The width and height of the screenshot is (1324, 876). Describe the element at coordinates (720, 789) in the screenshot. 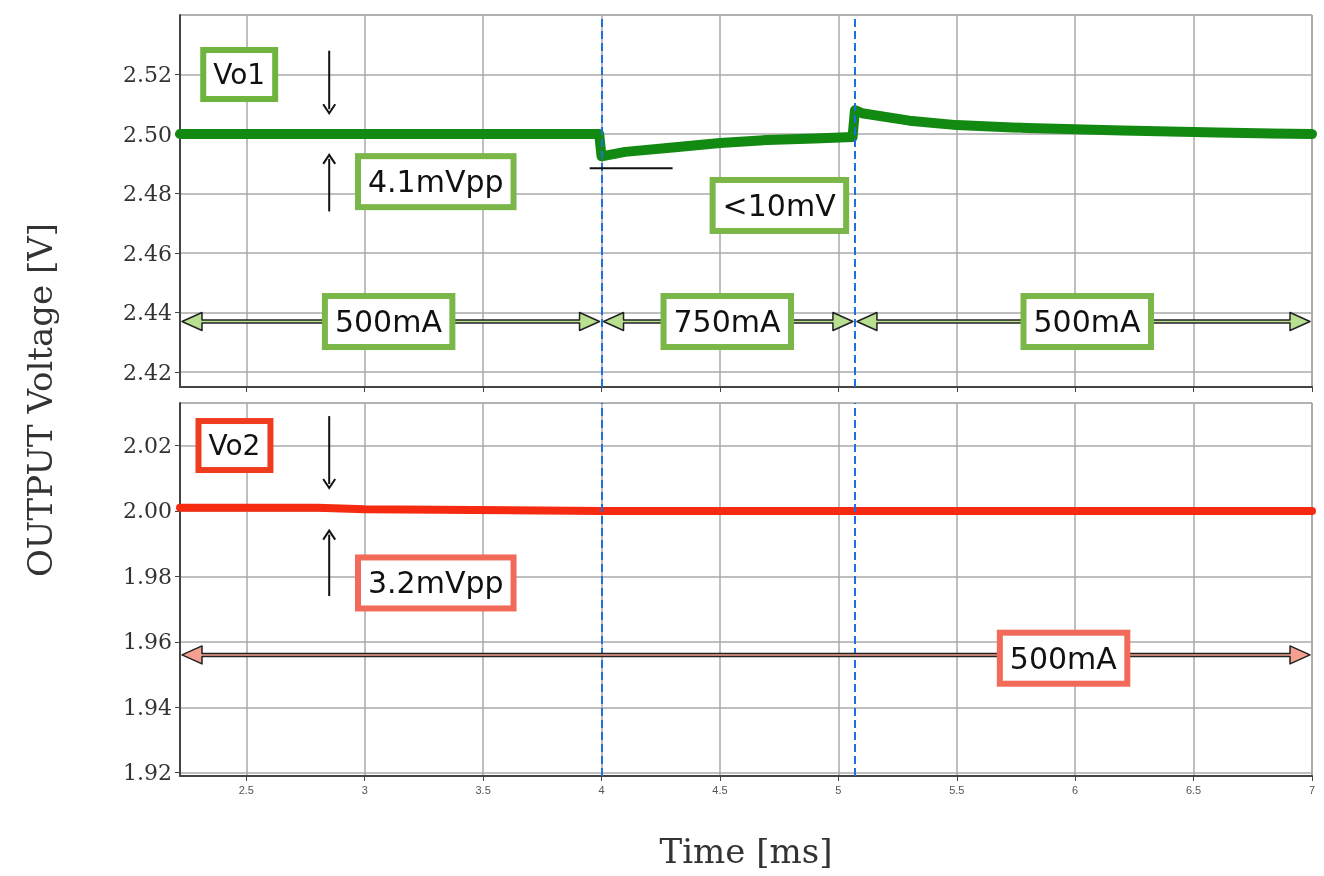

I see `x-tick-label: 4.5` at that location.